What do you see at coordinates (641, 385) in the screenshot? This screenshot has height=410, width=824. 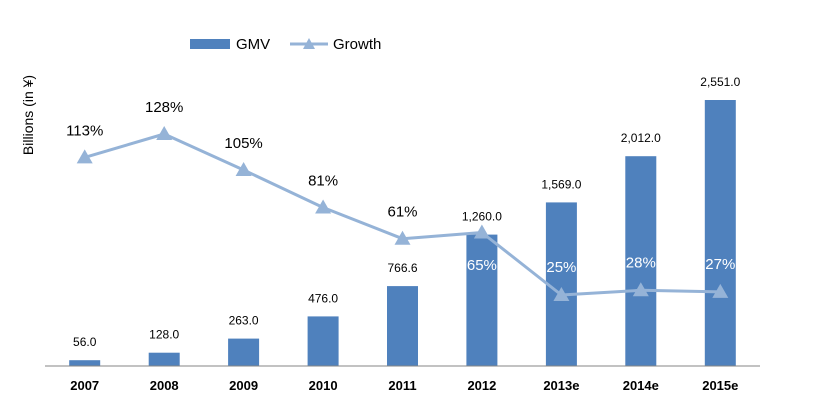 I see `x-tick-label: 2014e` at bounding box center [641, 385].